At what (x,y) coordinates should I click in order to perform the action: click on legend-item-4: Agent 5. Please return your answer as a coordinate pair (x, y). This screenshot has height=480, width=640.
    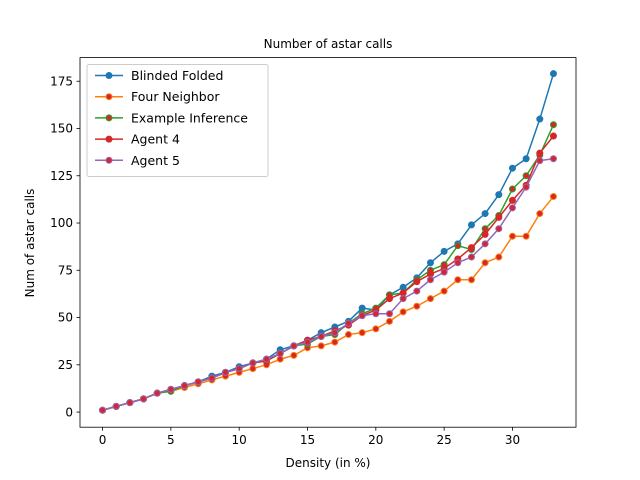
    Looking at the image, I should click on (137, 160).